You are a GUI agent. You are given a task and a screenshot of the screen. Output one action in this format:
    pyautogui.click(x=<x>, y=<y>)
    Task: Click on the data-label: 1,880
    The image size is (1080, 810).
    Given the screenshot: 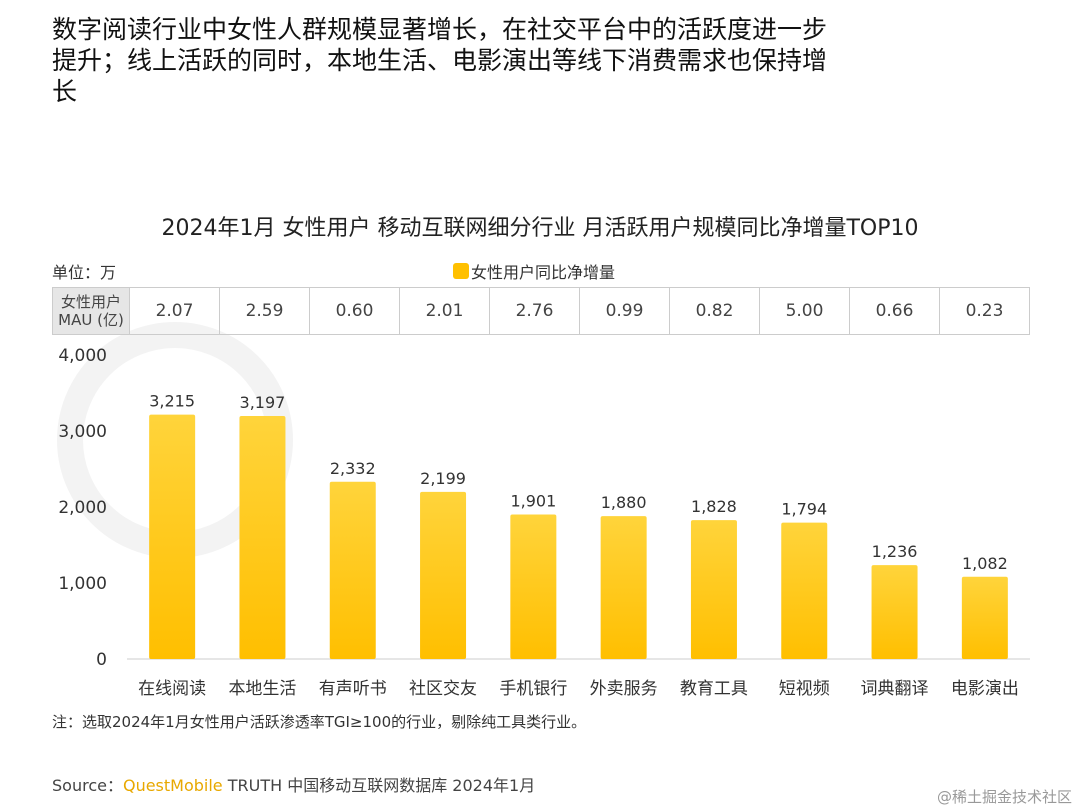 What is the action you would take?
    pyautogui.click(x=624, y=502)
    